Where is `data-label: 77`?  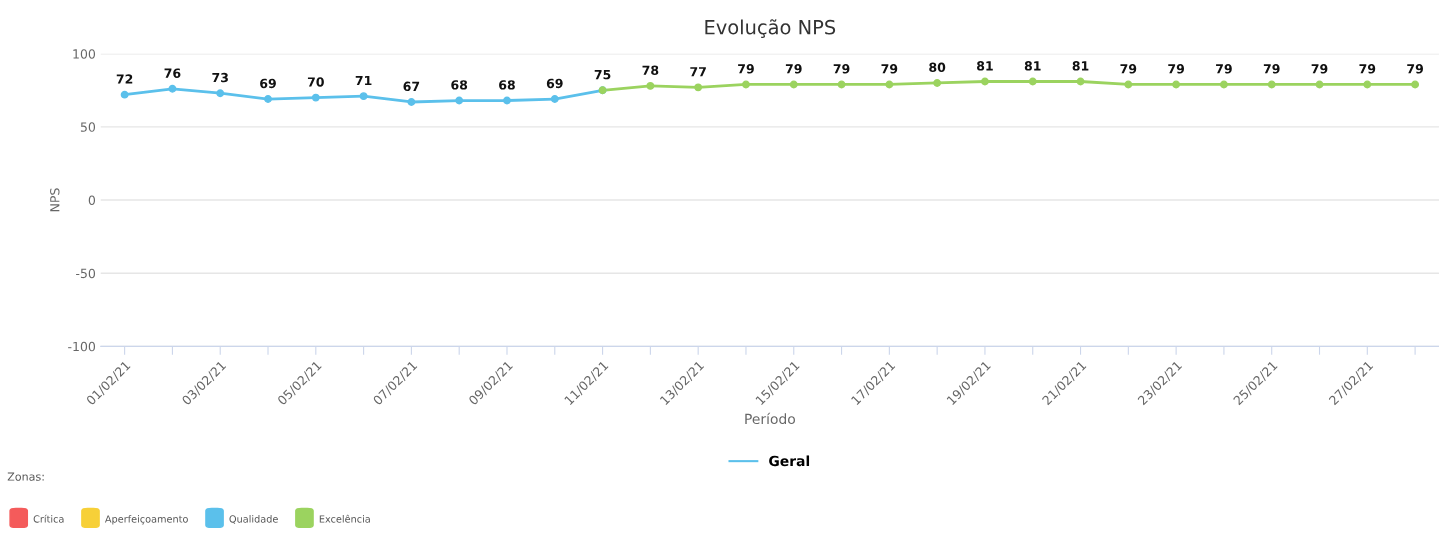 data-label: 77 is located at coordinates (698, 72).